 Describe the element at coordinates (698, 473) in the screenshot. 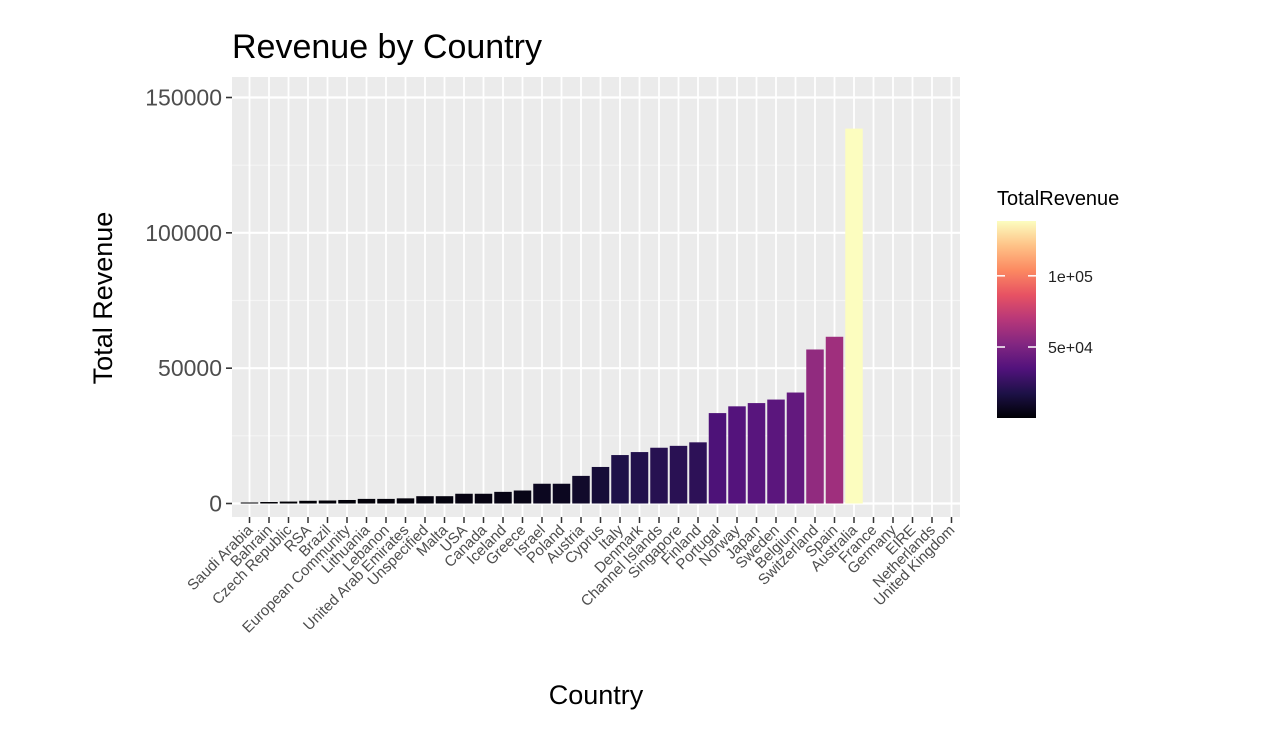

I see `bar-finland` at that location.